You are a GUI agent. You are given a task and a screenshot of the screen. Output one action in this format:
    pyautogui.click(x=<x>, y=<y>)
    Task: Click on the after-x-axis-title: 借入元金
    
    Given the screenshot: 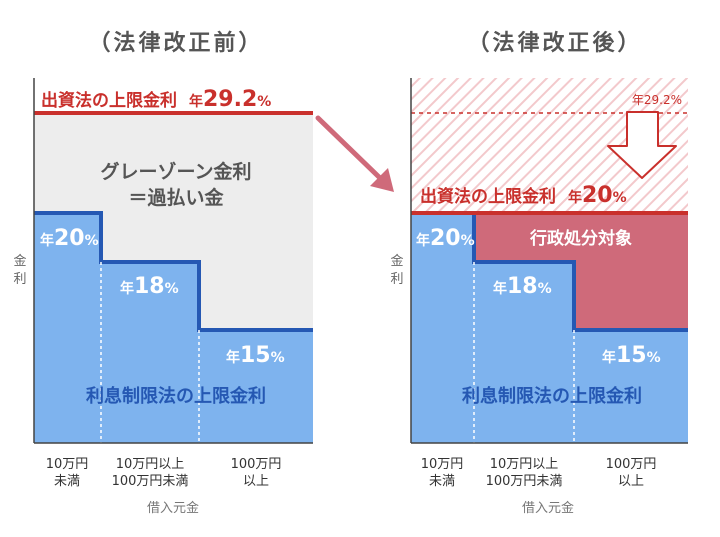 What is the action you would take?
    pyautogui.click(x=548, y=508)
    